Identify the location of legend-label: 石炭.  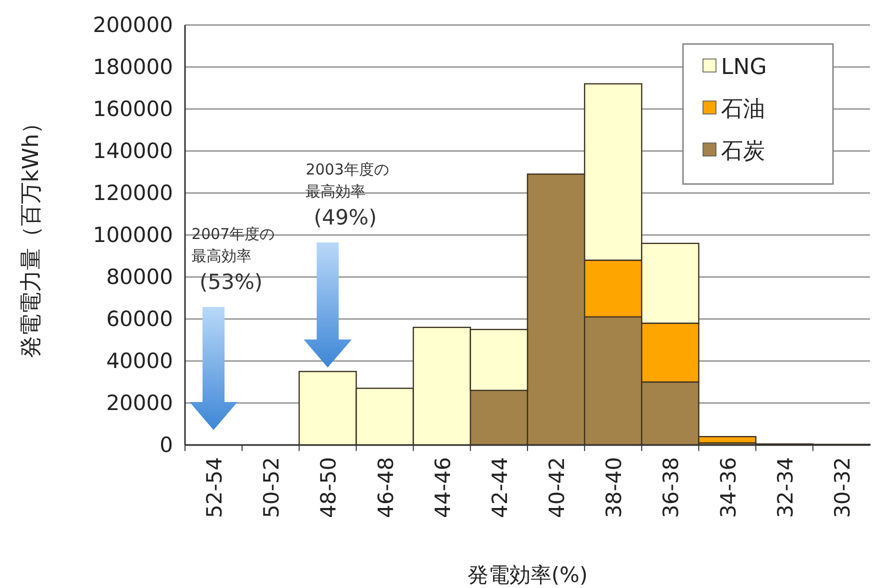
(743, 151).